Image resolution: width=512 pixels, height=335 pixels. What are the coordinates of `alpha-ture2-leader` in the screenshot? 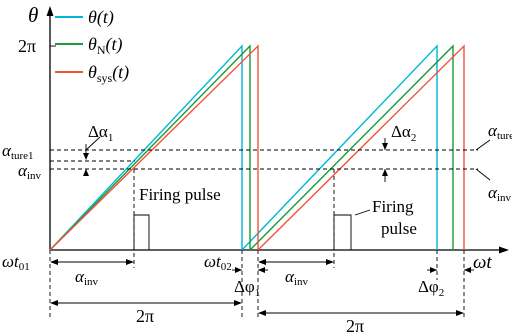 It's located at (483, 145).